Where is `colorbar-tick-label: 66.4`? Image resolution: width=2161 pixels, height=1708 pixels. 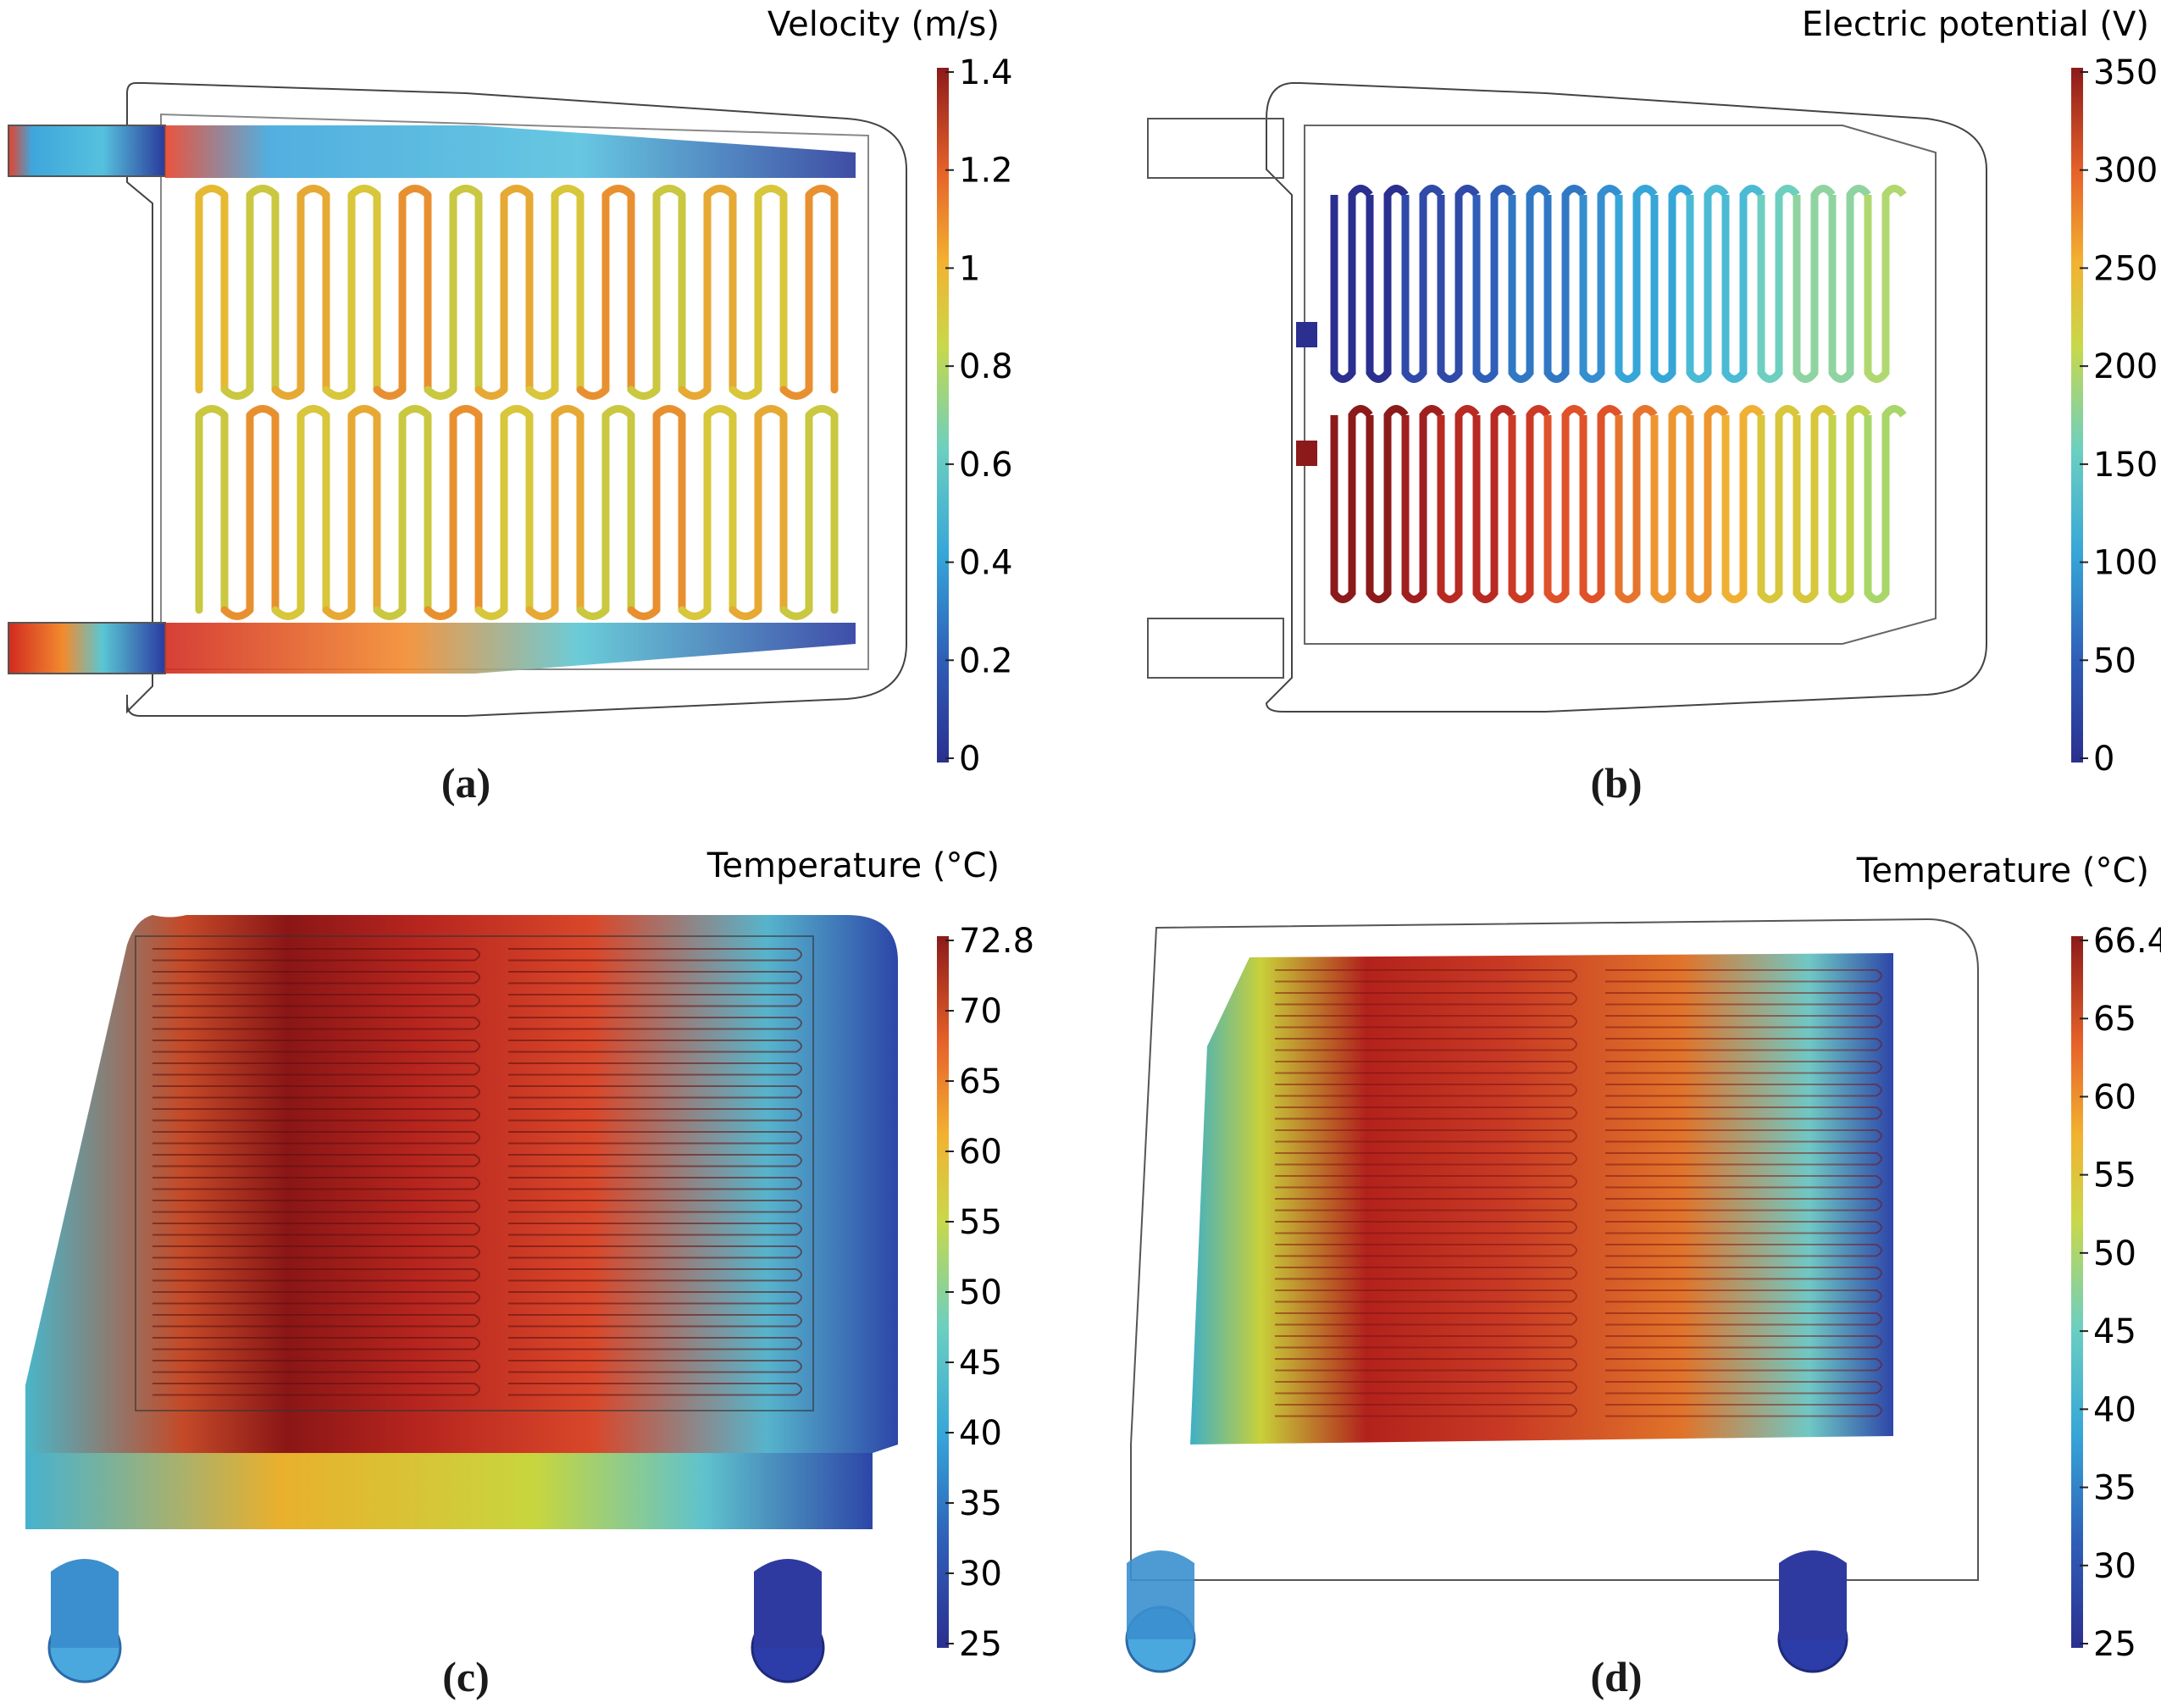
colorbar-tick-label: 66.4 is located at coordinates (2127, 941).